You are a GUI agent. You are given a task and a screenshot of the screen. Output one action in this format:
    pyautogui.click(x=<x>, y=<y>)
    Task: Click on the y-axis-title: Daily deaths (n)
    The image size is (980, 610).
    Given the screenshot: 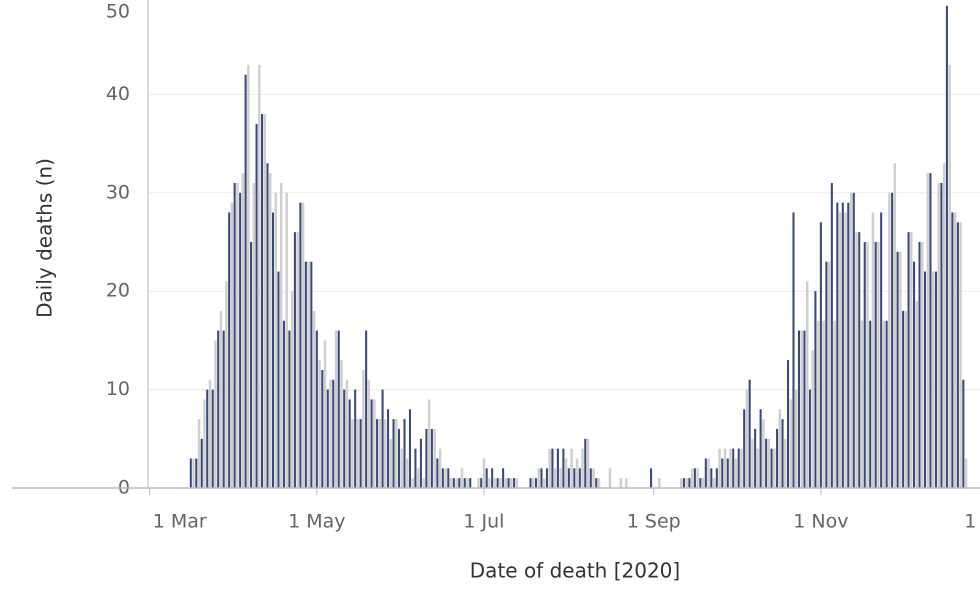 What is the action you would take?
    pyautogui.click(x=45, y=238)
    